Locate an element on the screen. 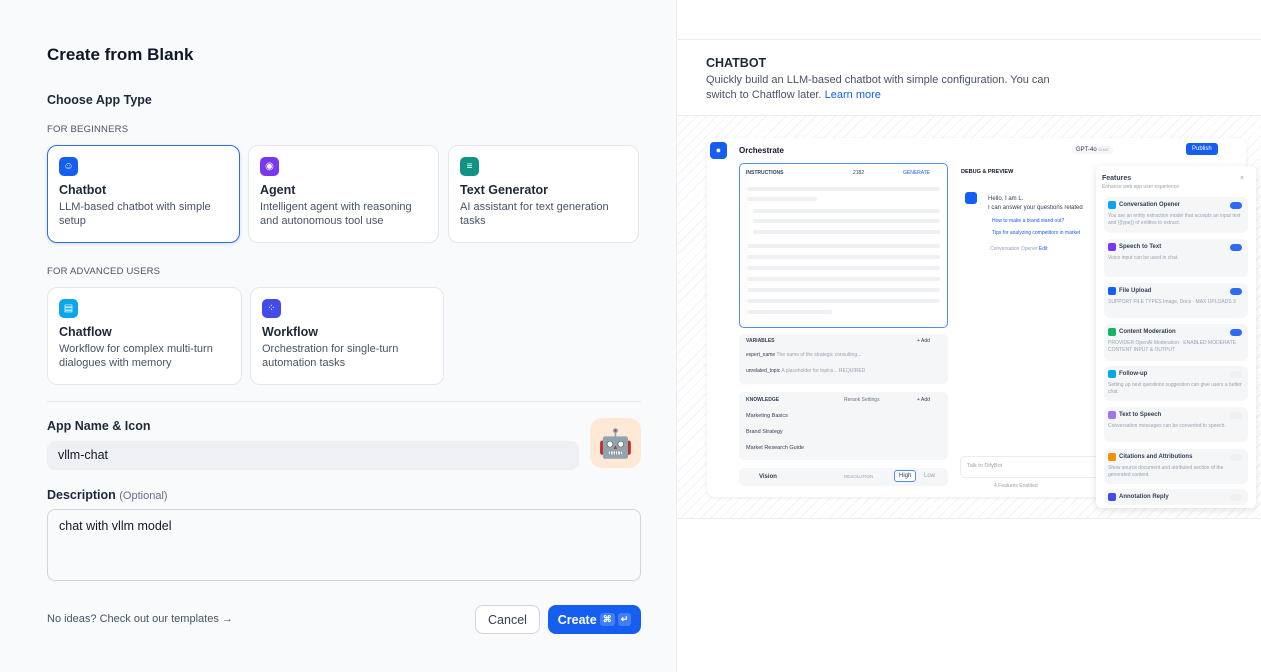  app-icon-picker: 🤖 is located at coordinates (615, 443).